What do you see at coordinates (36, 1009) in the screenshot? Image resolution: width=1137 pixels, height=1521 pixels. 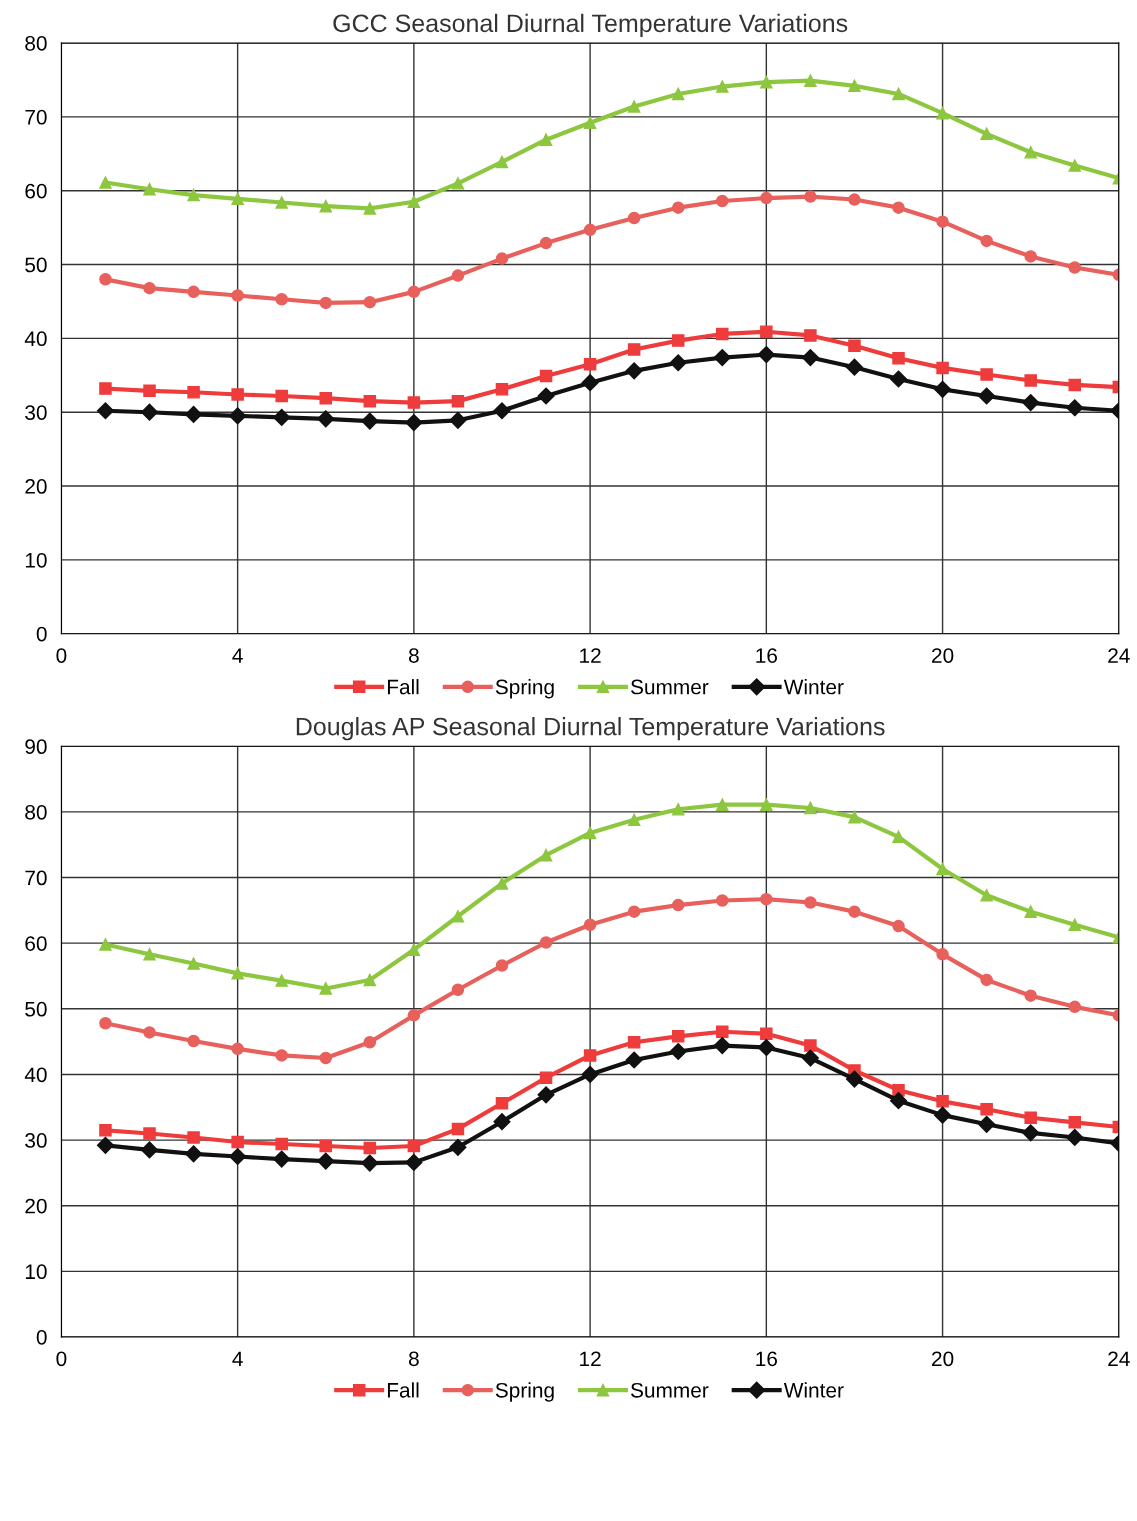 I see `y-tick-label: 50` at bounding box center [36, 1009].